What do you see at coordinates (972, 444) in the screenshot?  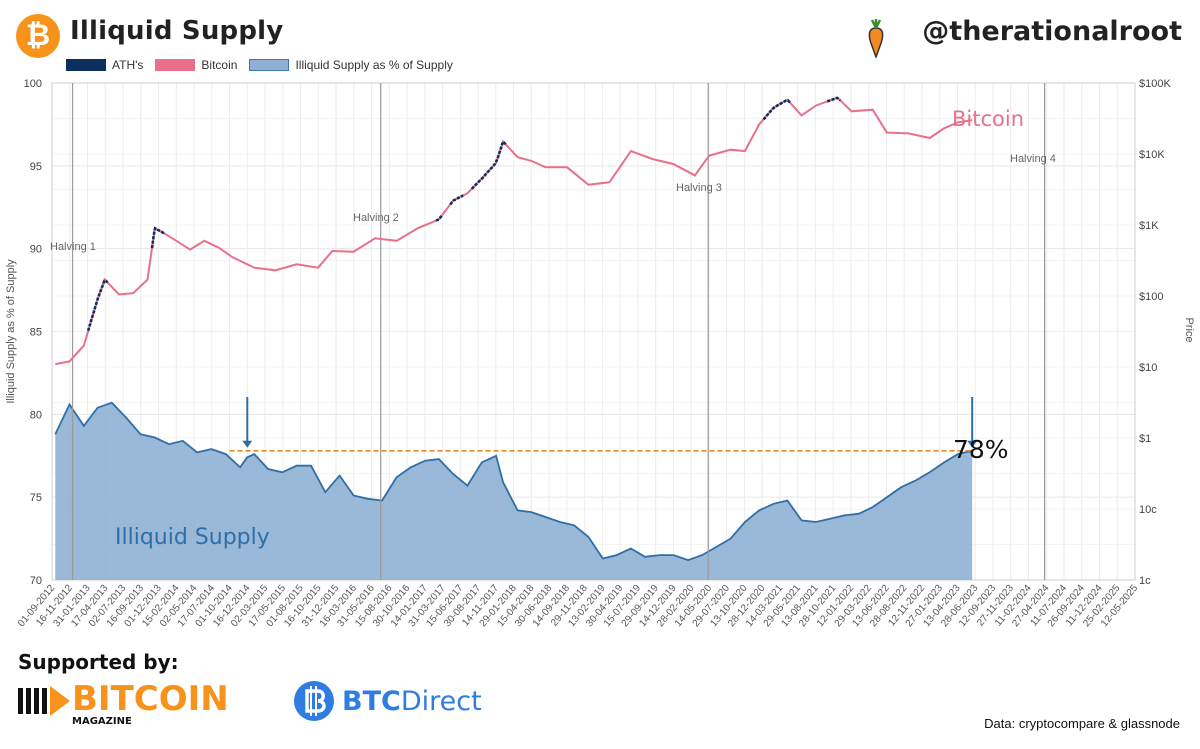 I see `arrow-2023-head` at bounding box center [972, 444].